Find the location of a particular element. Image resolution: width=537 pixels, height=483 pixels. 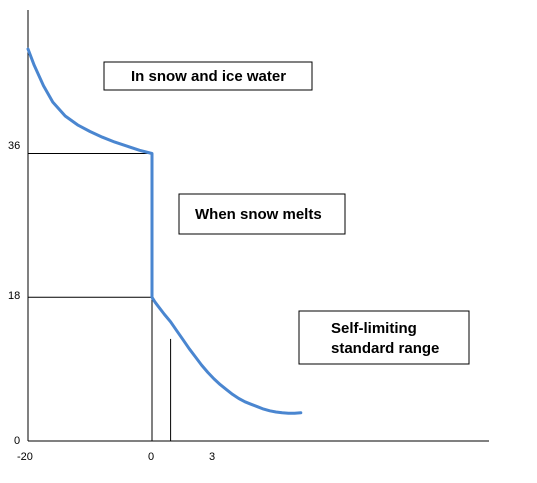

x-tick-label-3: 3 is located at coordinates (212, 457).